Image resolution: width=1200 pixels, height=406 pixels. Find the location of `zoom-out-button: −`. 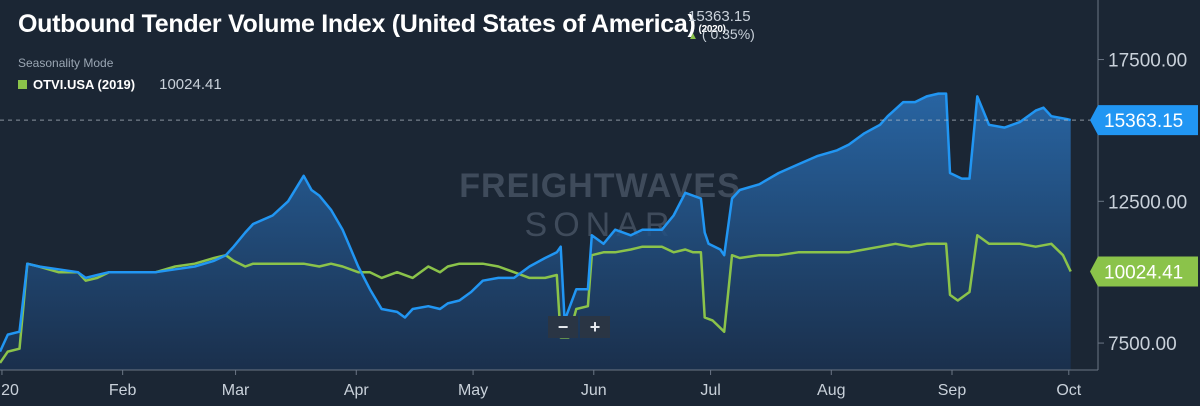

zoom-out-button: − is located at coordinates (563, 327).